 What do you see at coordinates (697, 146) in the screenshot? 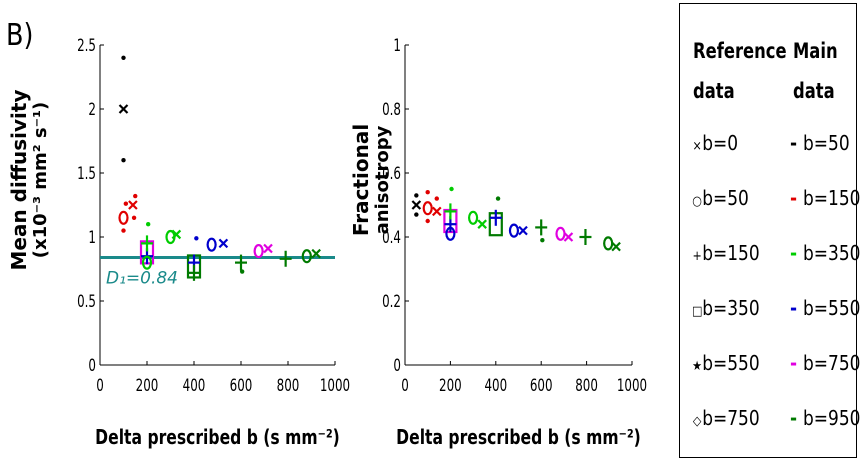
I see `legend-reference-symbol: ×` at bounding box center [697, 146].